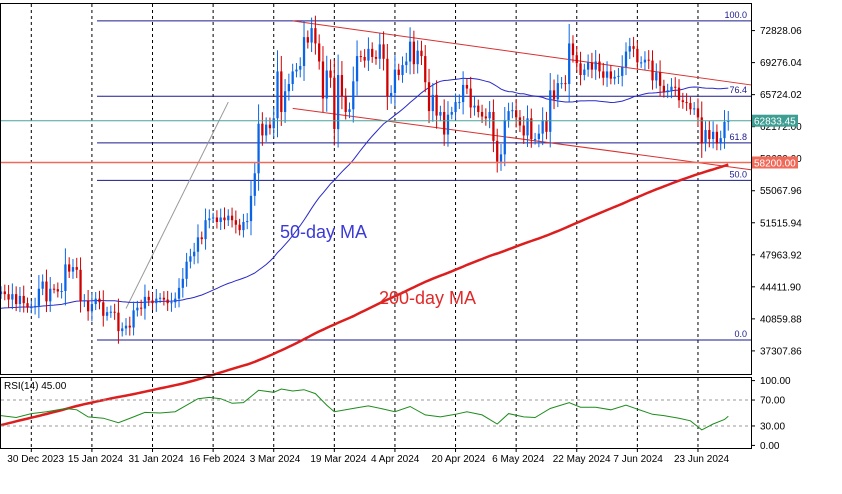  What do you see at coordinates (375, 406) in the screenshot?
I see `rsi-panel: RSI(14) 45.00` at bounding box center [375, 406].